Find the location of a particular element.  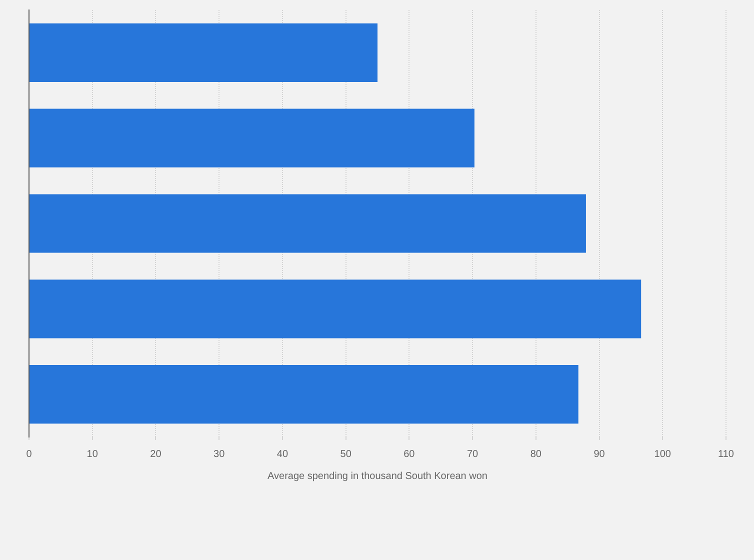

x-tick-label: 30 is located at coordinates (220, 454).